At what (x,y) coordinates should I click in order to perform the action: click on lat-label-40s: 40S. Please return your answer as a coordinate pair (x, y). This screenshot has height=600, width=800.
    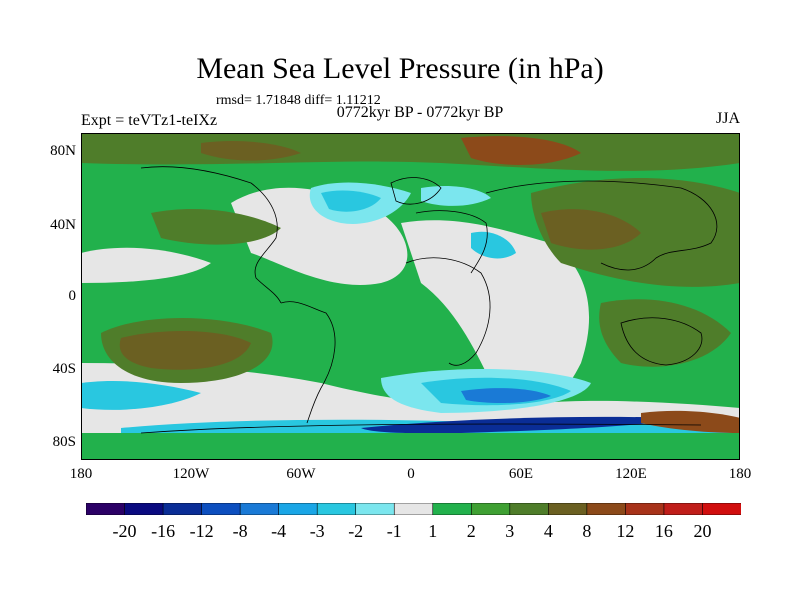
    Looking at the image, I should click on (64, 369).